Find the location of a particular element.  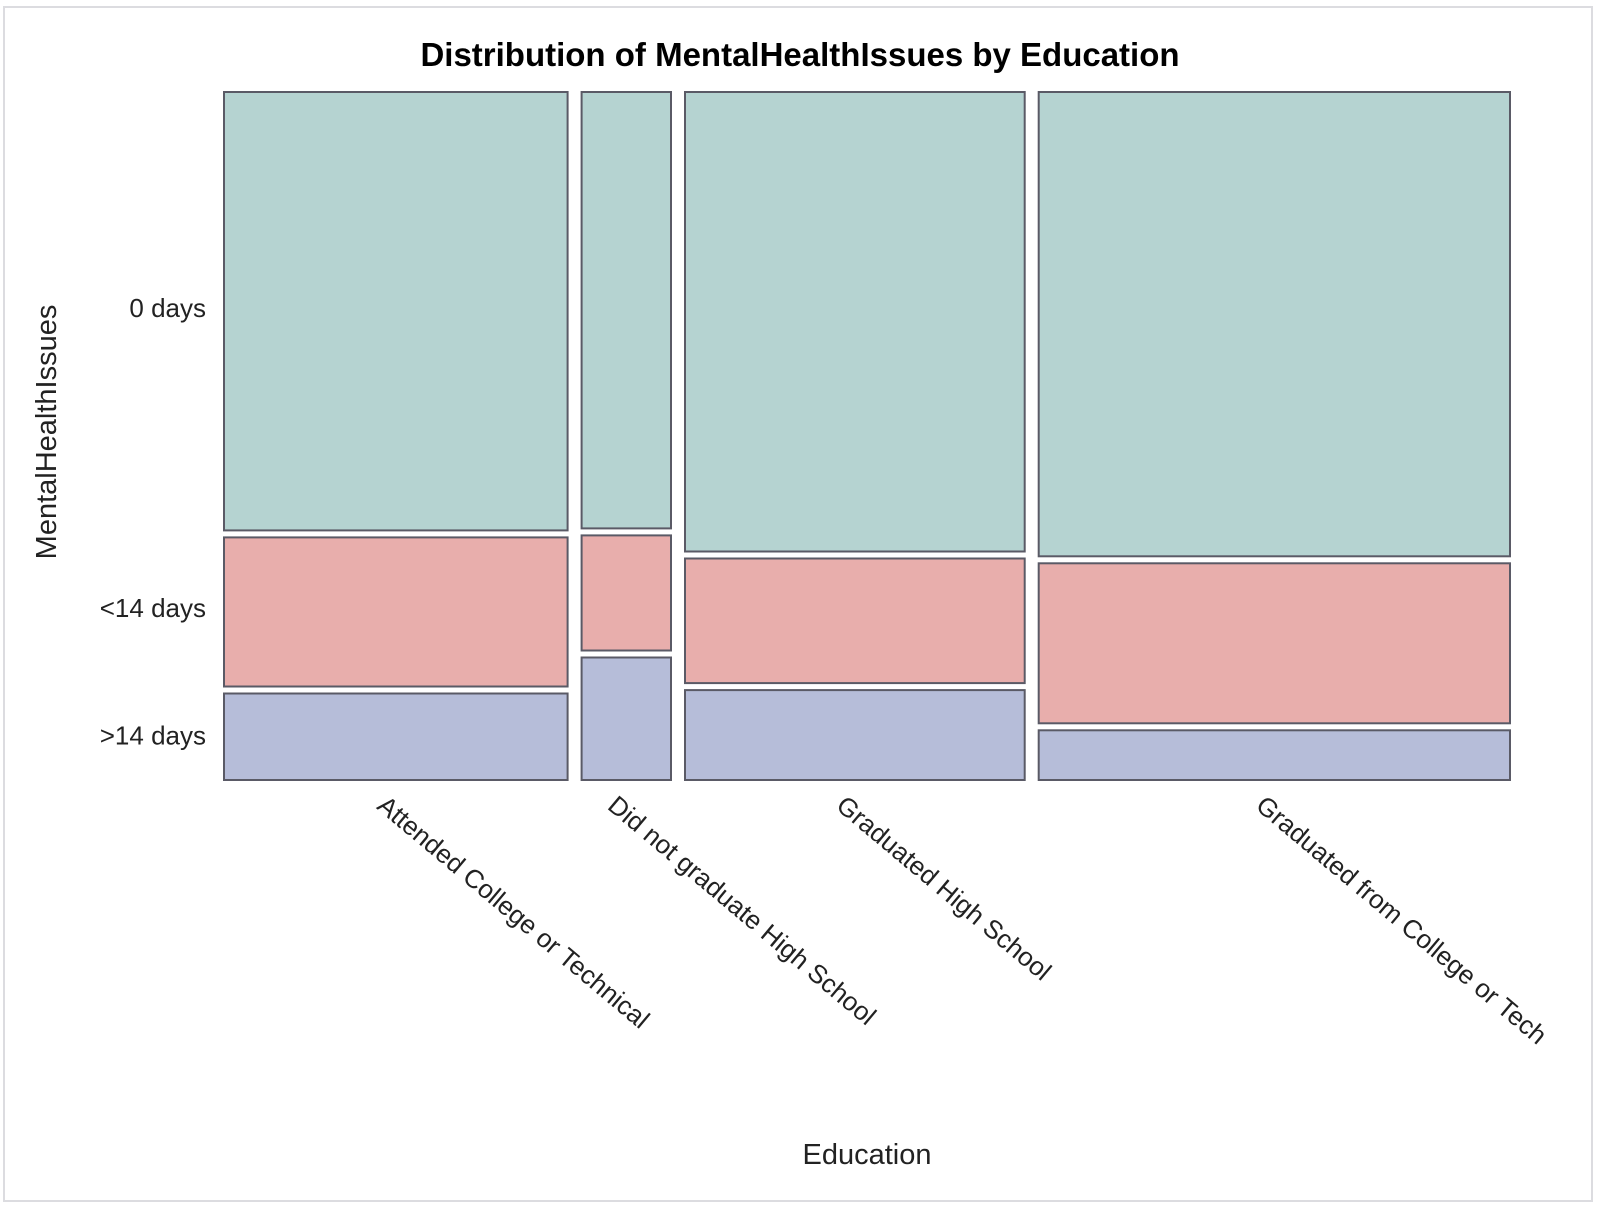

mosaic-cell-attended-college-or-technical-0-days is located at coordinates (396, 311).